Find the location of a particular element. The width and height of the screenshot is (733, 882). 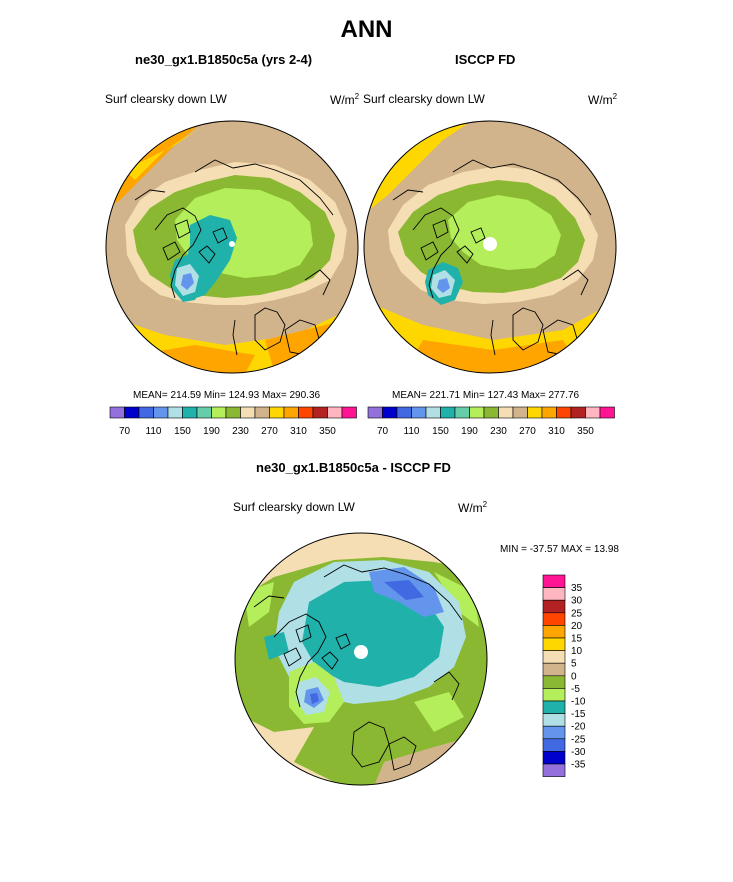

colorbar-tick-label-obs: 150 is located at coordinates (440, 431).